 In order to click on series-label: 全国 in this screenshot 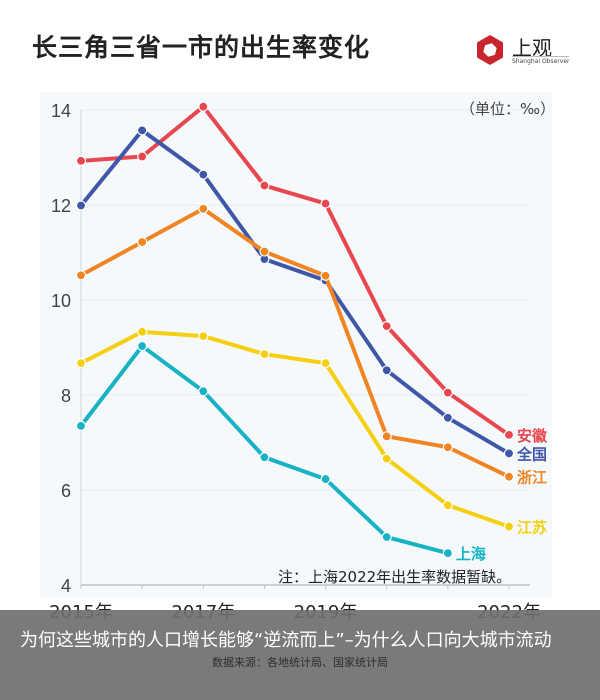, I will do `click(531, 454)`.